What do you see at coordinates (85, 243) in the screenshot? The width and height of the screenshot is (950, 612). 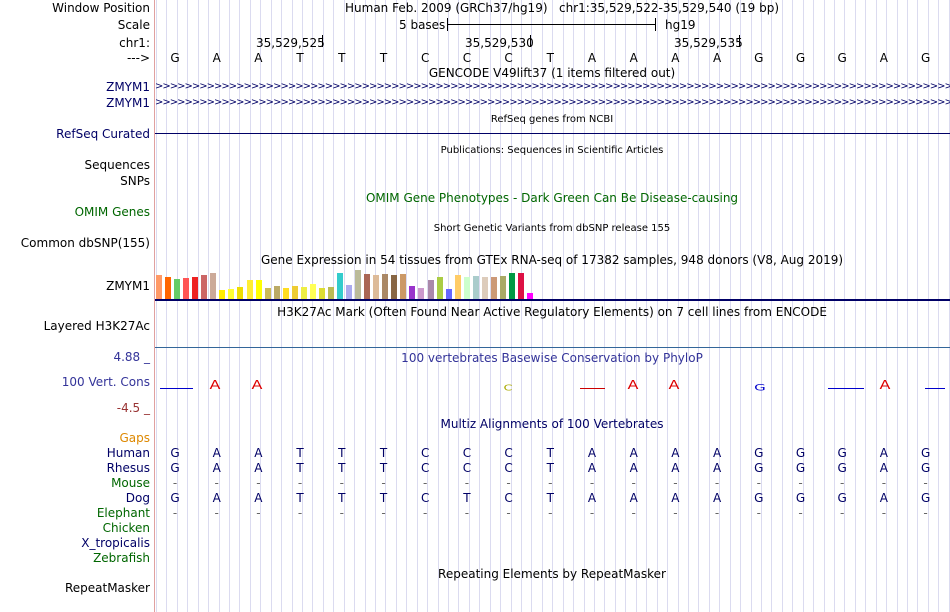 I see `common-snp-track-label: Common dbSNP(155)` at bounding box center [85, 243].